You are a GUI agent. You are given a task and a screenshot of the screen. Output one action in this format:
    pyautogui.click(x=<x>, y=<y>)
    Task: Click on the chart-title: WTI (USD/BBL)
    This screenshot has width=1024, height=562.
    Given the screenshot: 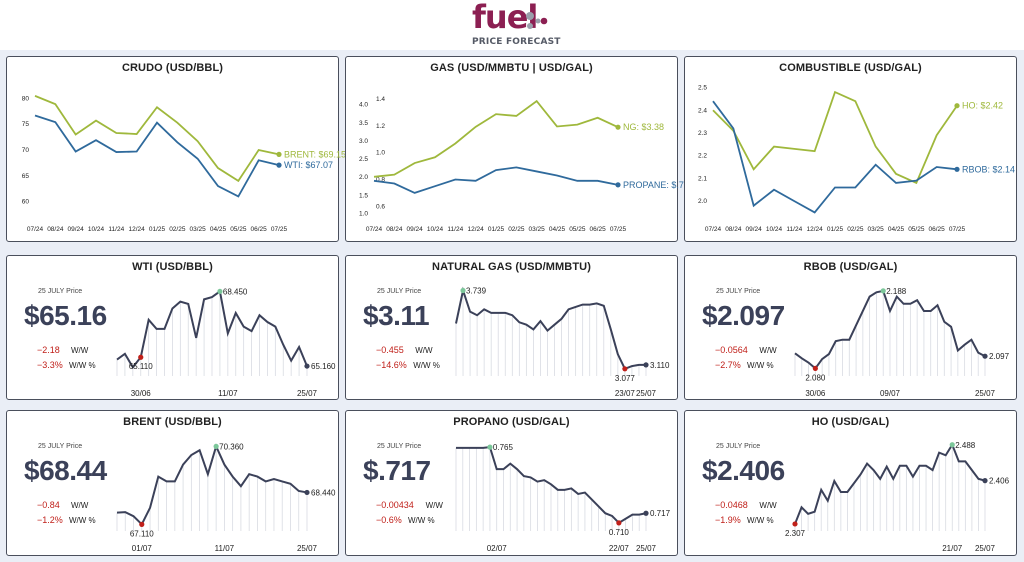 What is the action you would take?
    pyautogui.click(x=172, y=267)
    